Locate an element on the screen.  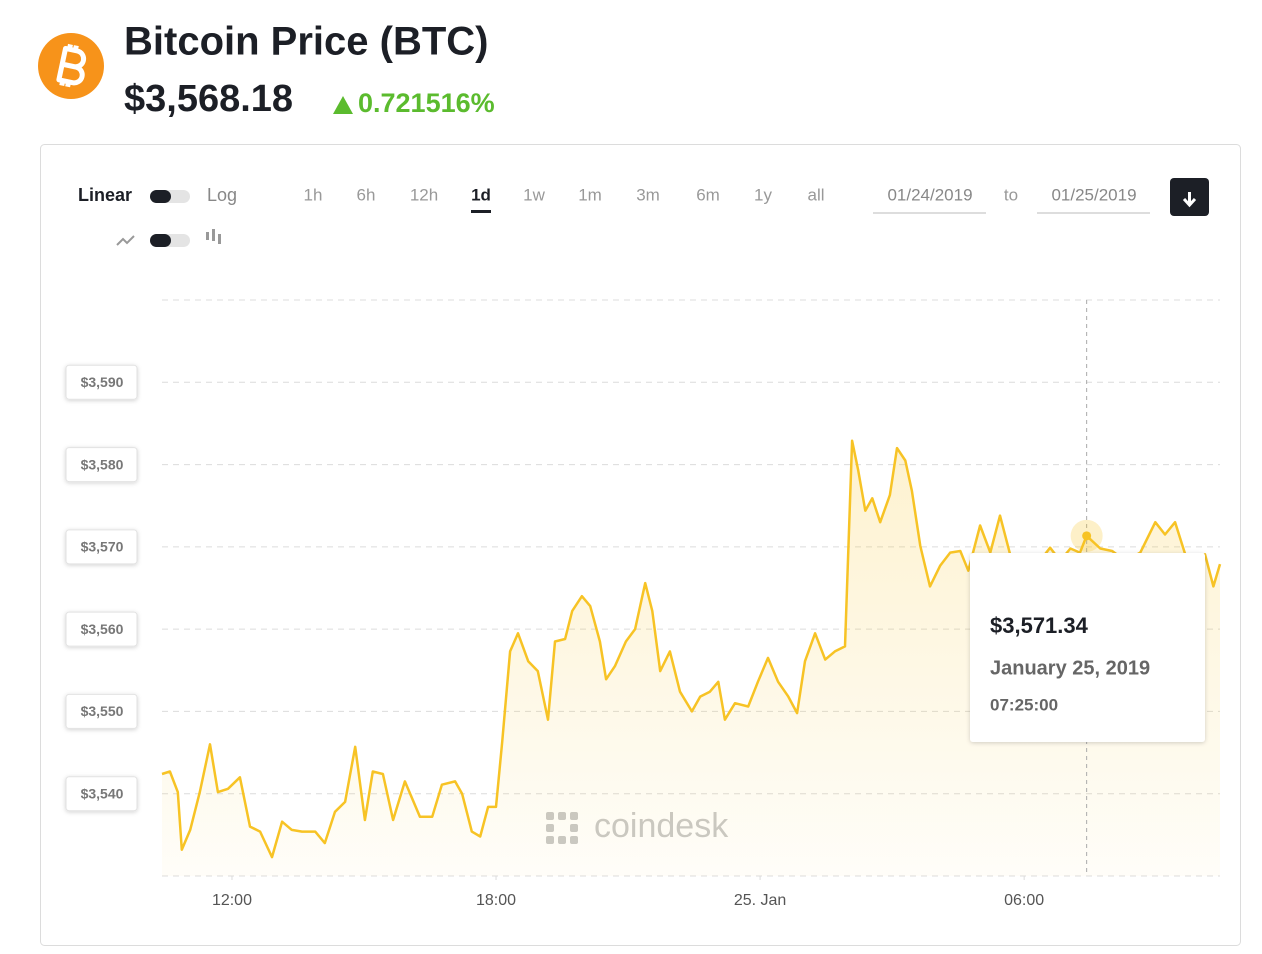
tooltip-time: 07:25:00 is located at coordinates (1024, 704).